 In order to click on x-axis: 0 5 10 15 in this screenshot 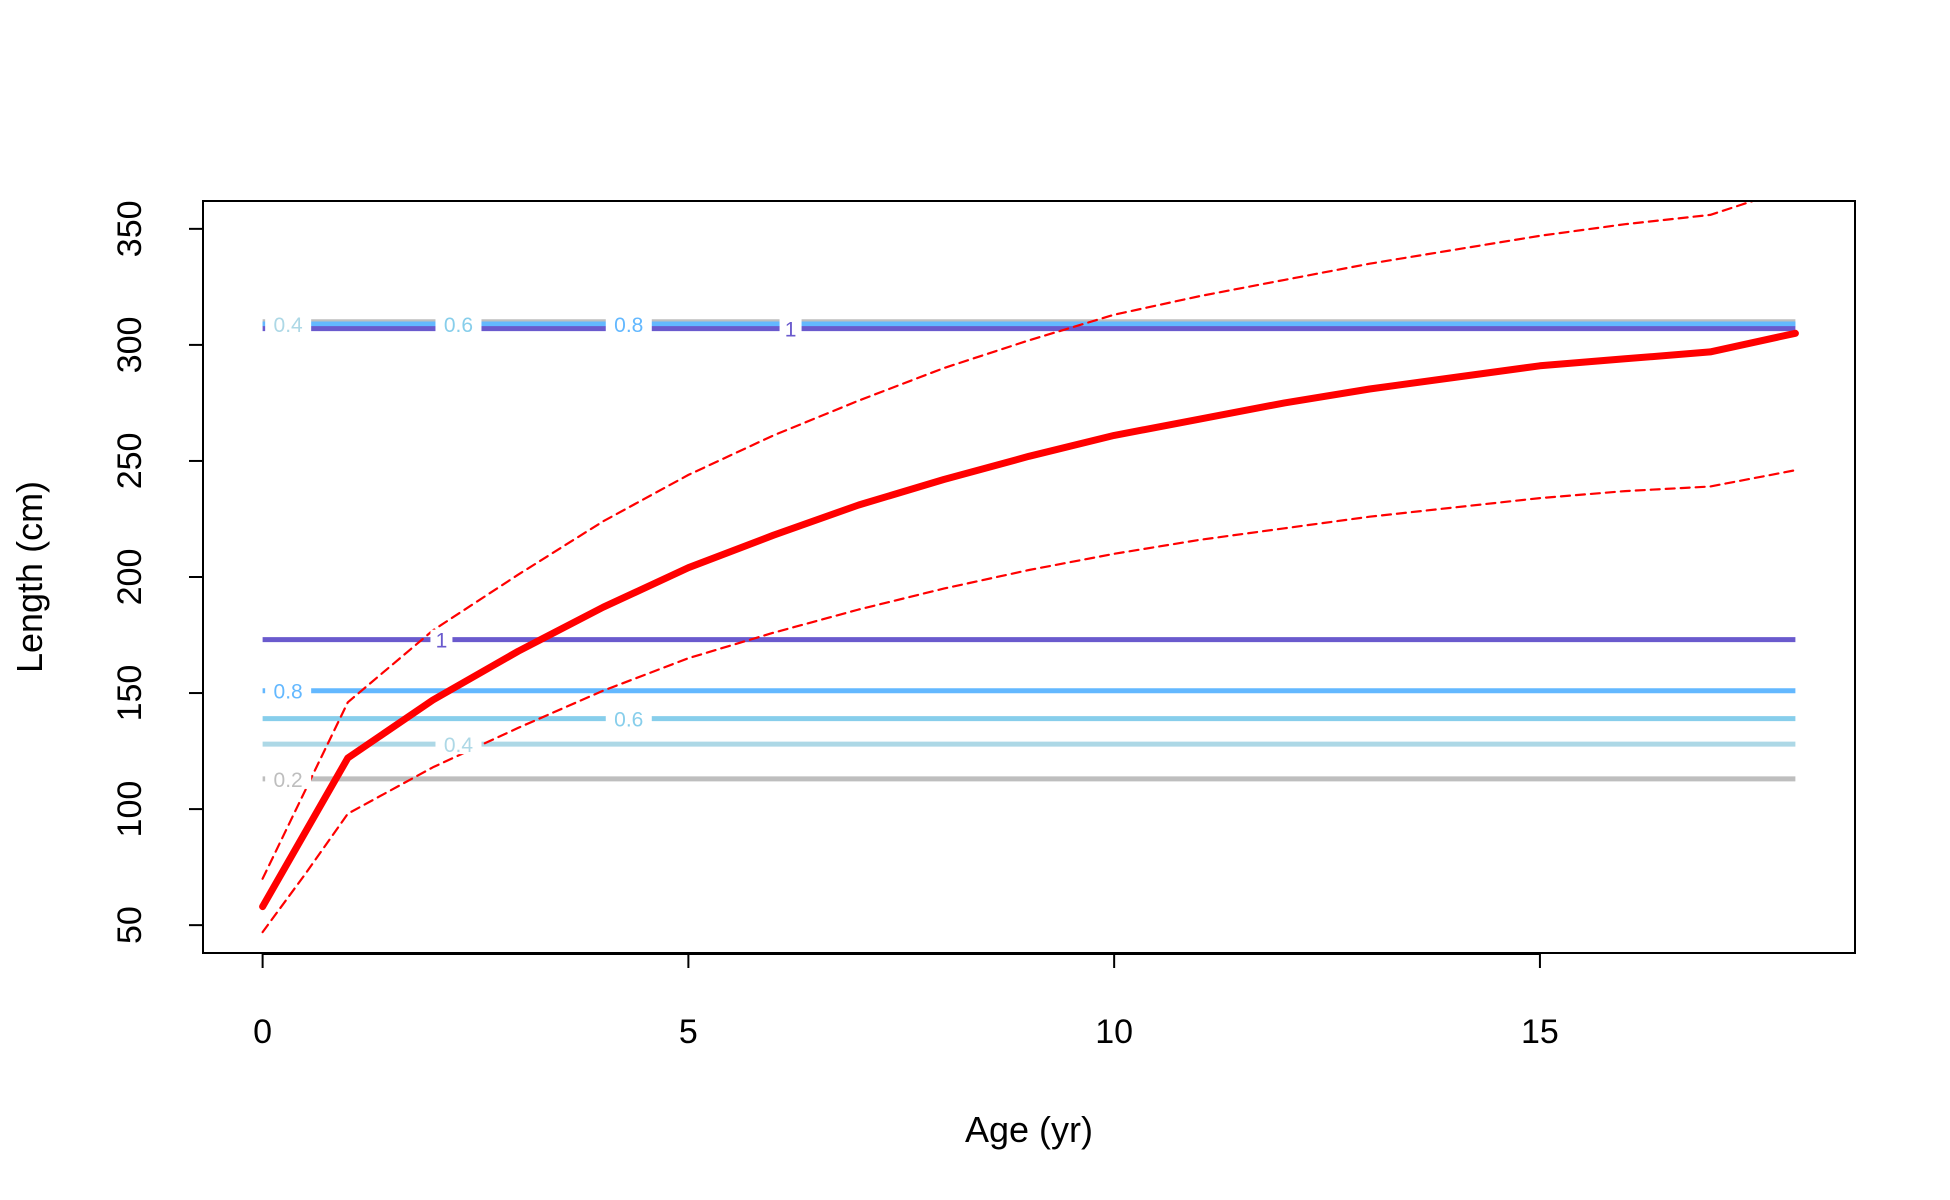, I will do `click(906, 1002)`.